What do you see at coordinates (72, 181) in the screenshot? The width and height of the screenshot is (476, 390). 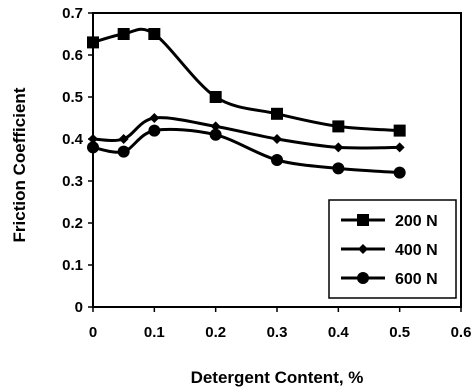 I see `y-tick-label: 0.3` at bounding box center [72, 181].